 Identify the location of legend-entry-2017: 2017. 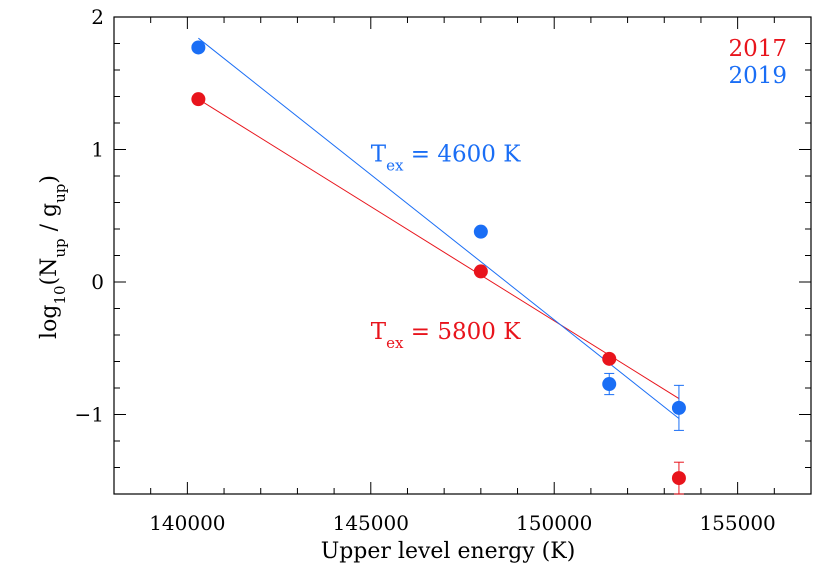
(757, 49).